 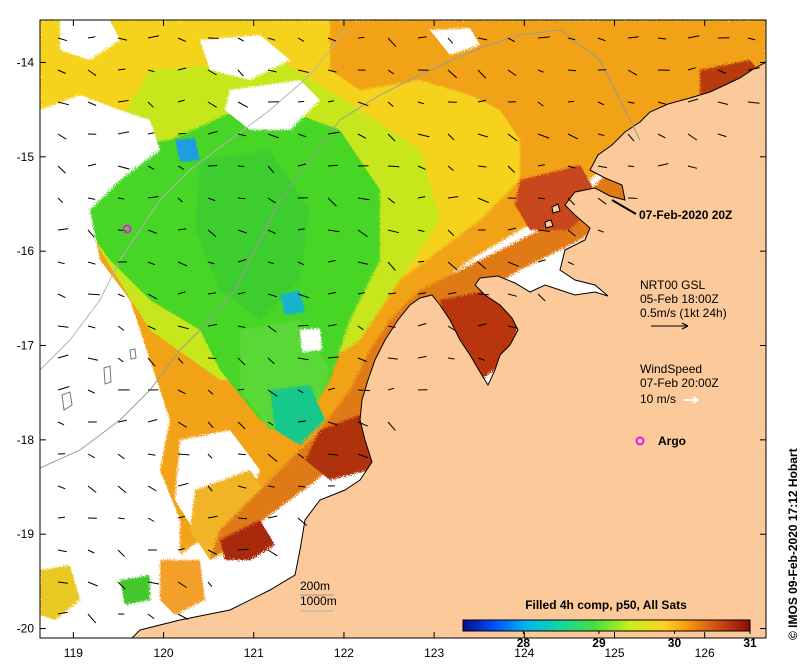 What do you see at coordinates (26, 251) in the screenshot?
I see `lat-tick-label: -16` at bounding box center [26, 251].